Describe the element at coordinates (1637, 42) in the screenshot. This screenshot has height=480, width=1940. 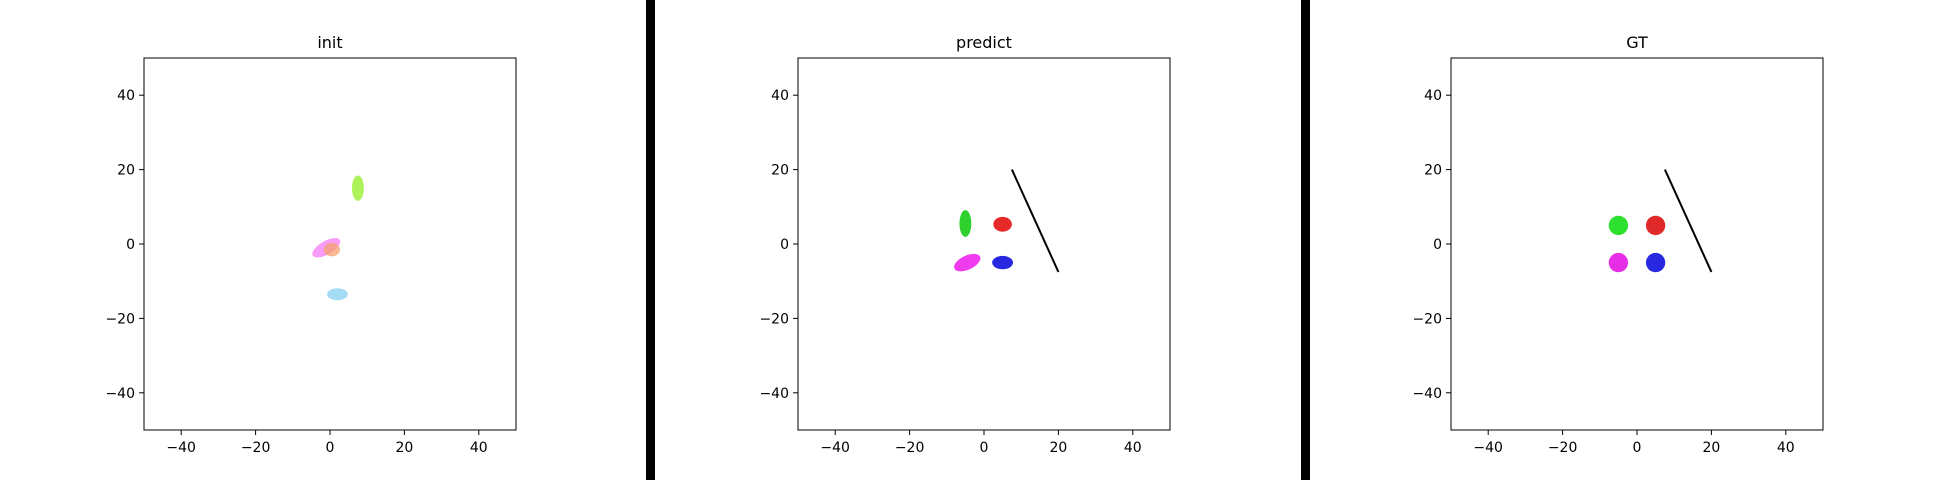
I see `chart-title: GT` at that location.